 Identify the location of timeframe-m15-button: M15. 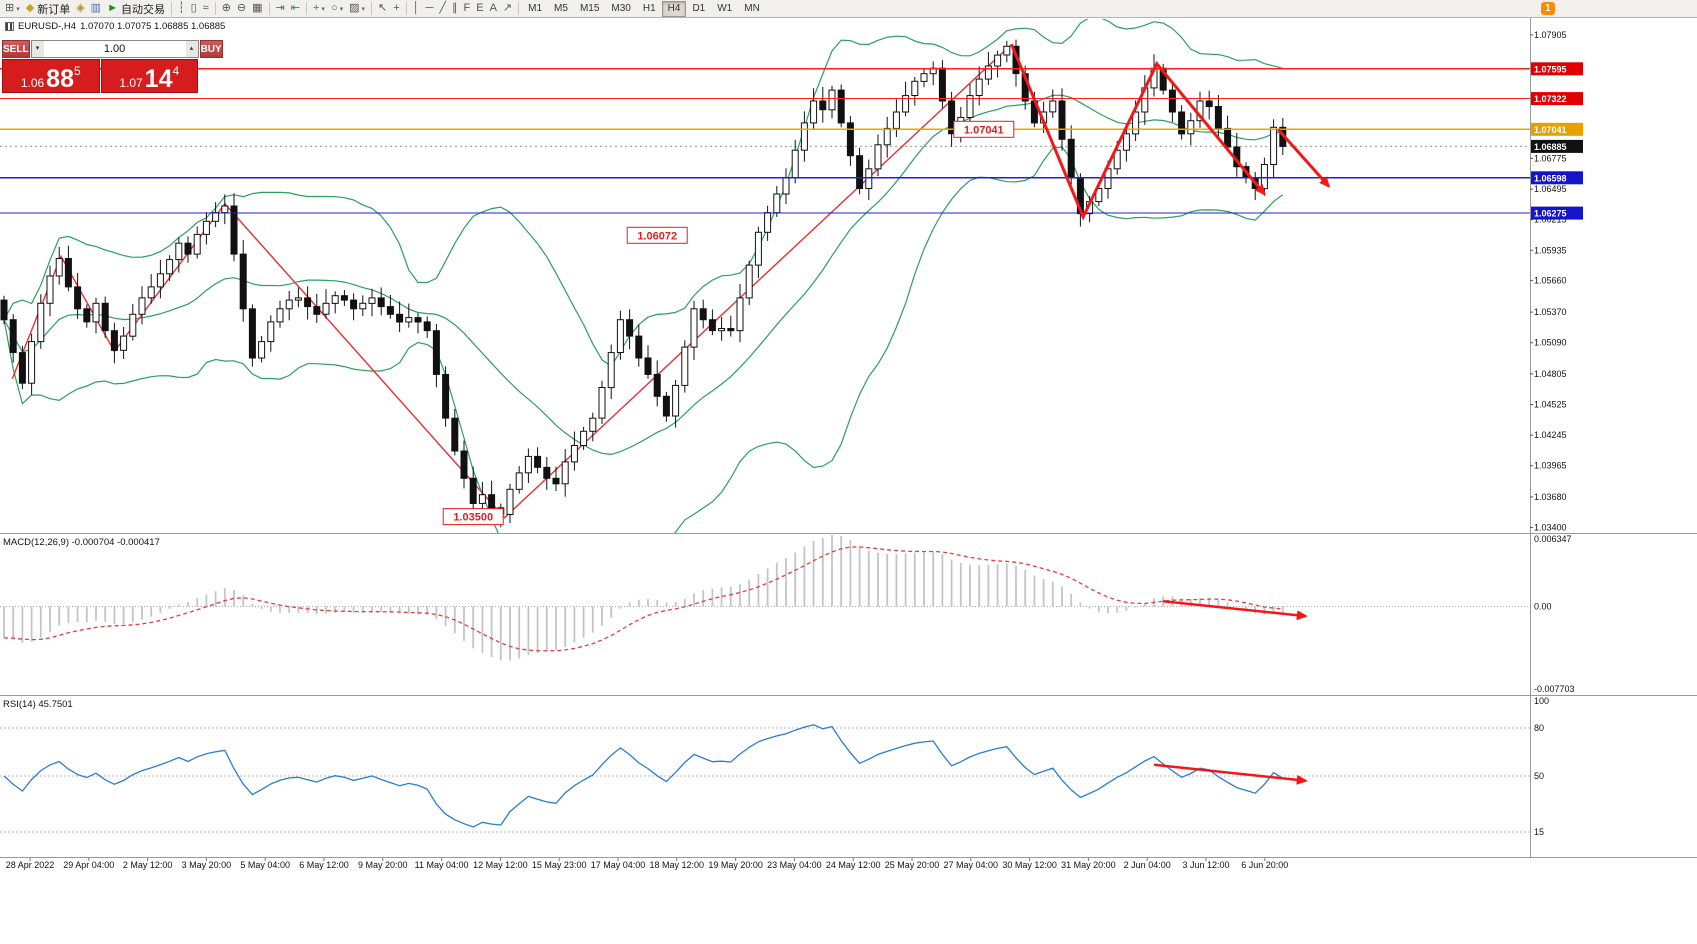
(589, 9).